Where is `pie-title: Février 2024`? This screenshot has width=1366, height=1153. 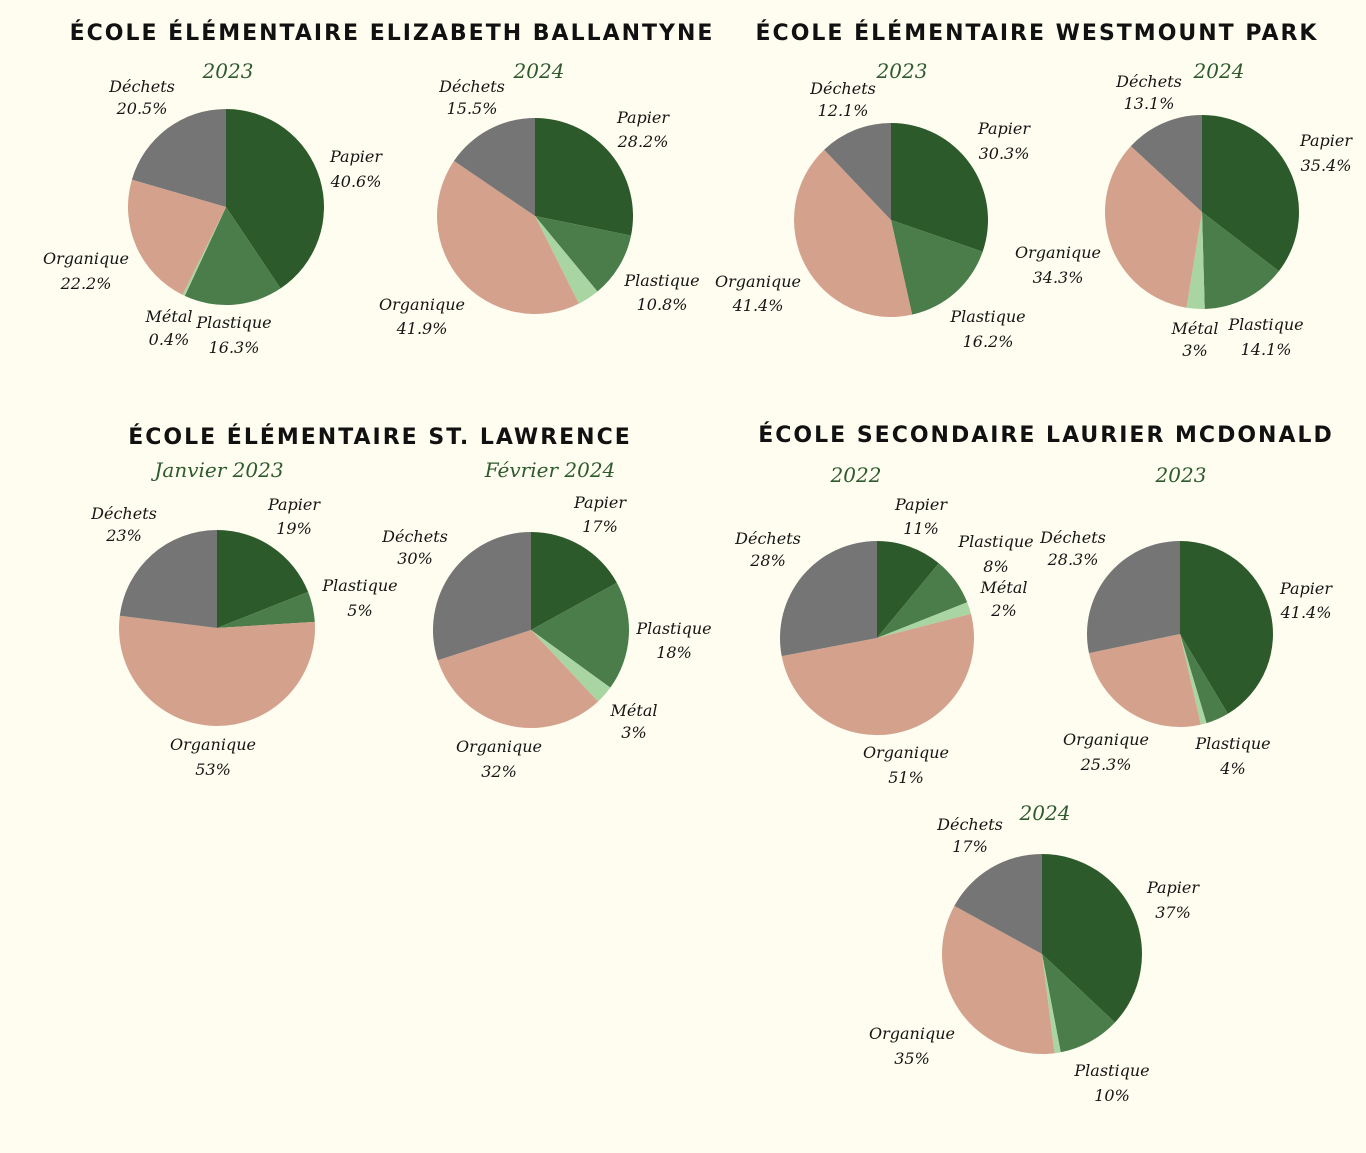
pie-title: Février 2024 is located at coordinates (550, 470).